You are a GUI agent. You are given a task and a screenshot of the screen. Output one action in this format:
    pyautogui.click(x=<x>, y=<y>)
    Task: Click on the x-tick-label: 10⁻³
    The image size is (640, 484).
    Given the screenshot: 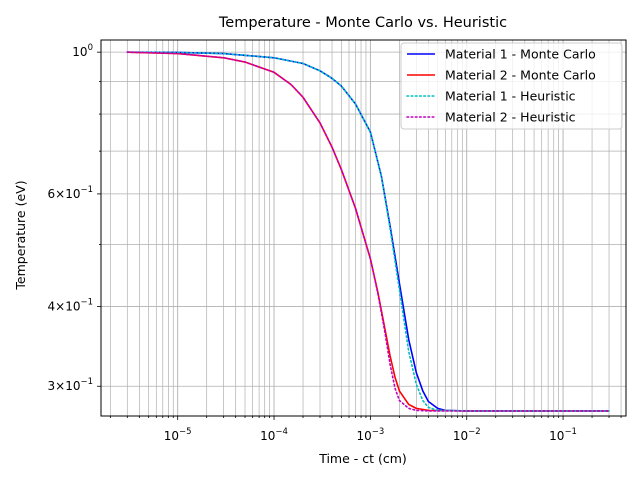 What is the action you would take?
    pyautogui.click(x=370, y=435)
    